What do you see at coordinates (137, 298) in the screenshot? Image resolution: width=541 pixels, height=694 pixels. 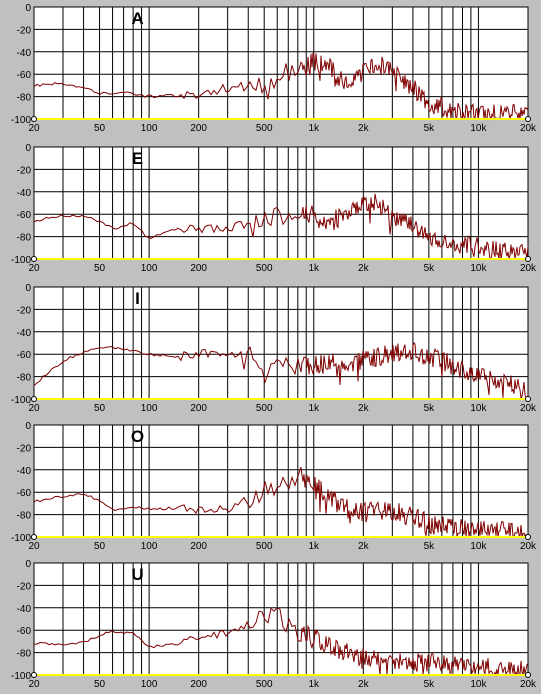 I see `panel-title: I` at bounding box center [137, 298].